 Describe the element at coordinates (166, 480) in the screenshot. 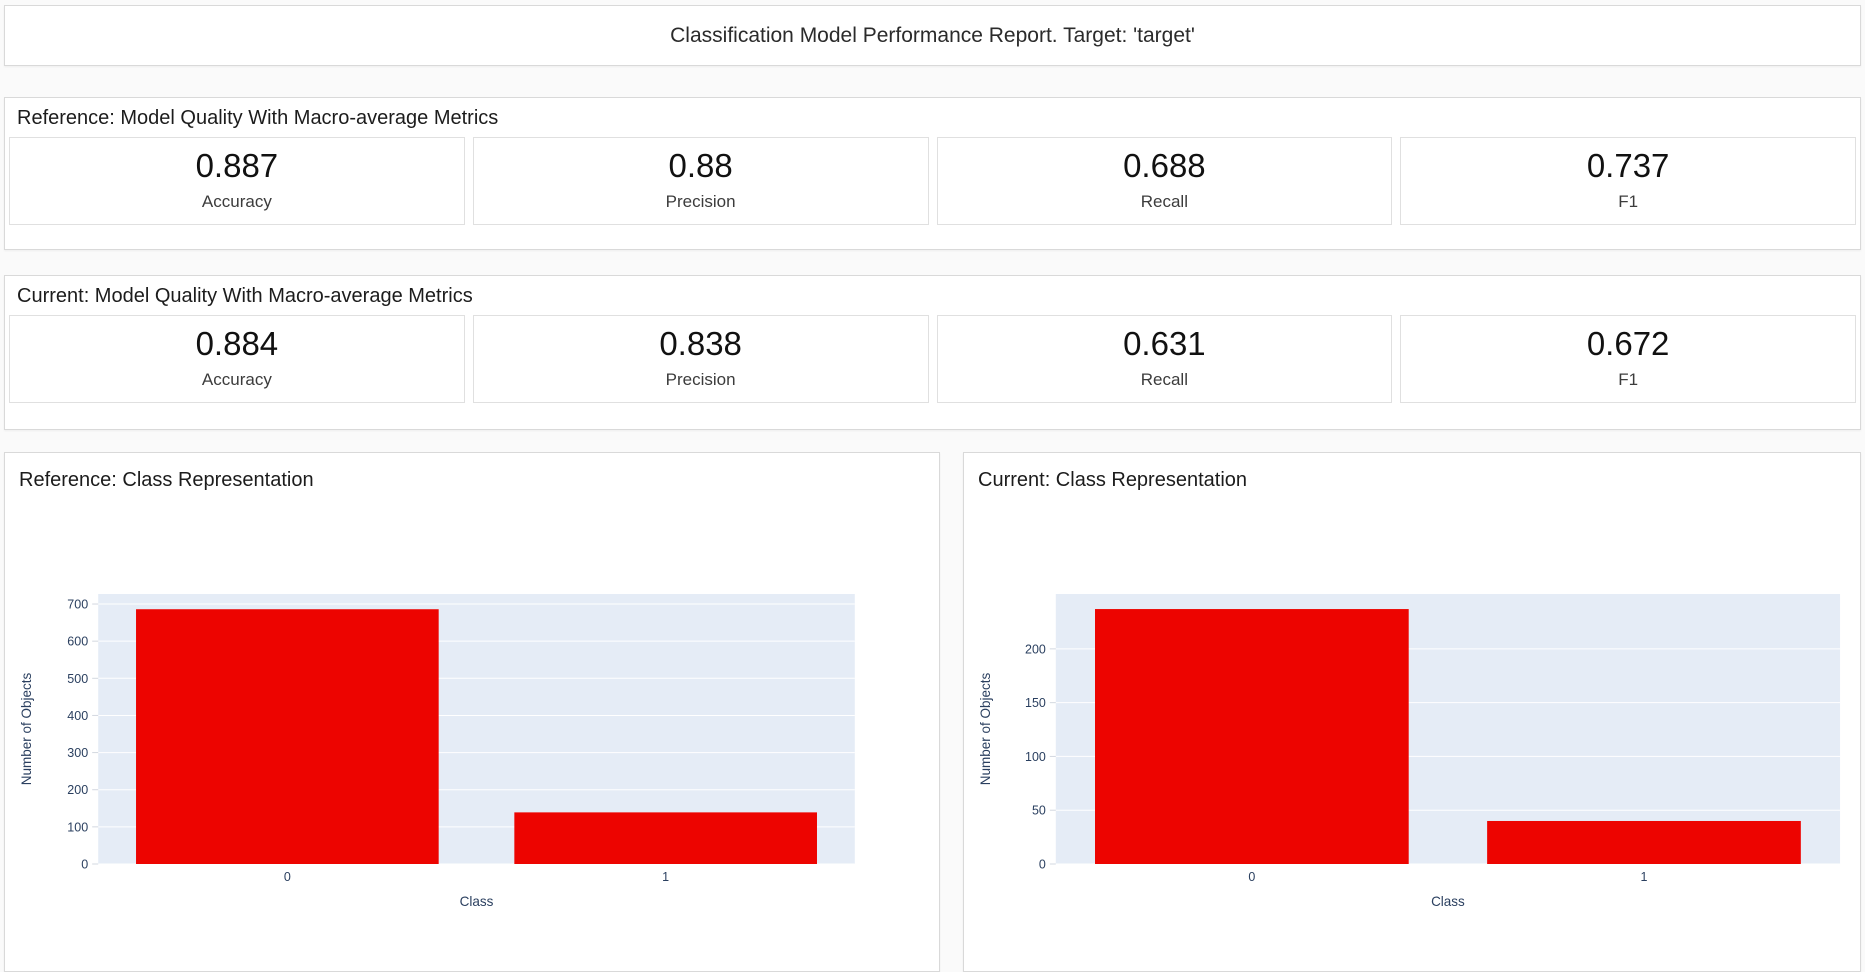

I see `reference-chart-title: Reference: Class Representation` at that location.